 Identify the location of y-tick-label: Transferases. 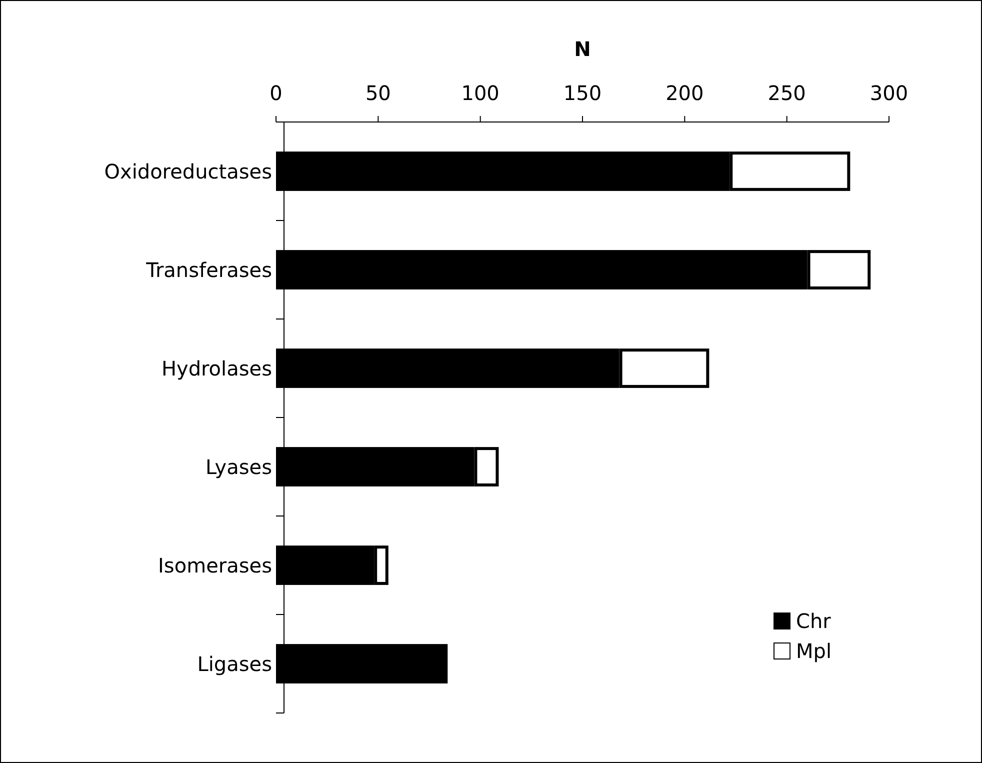
(208, 270).